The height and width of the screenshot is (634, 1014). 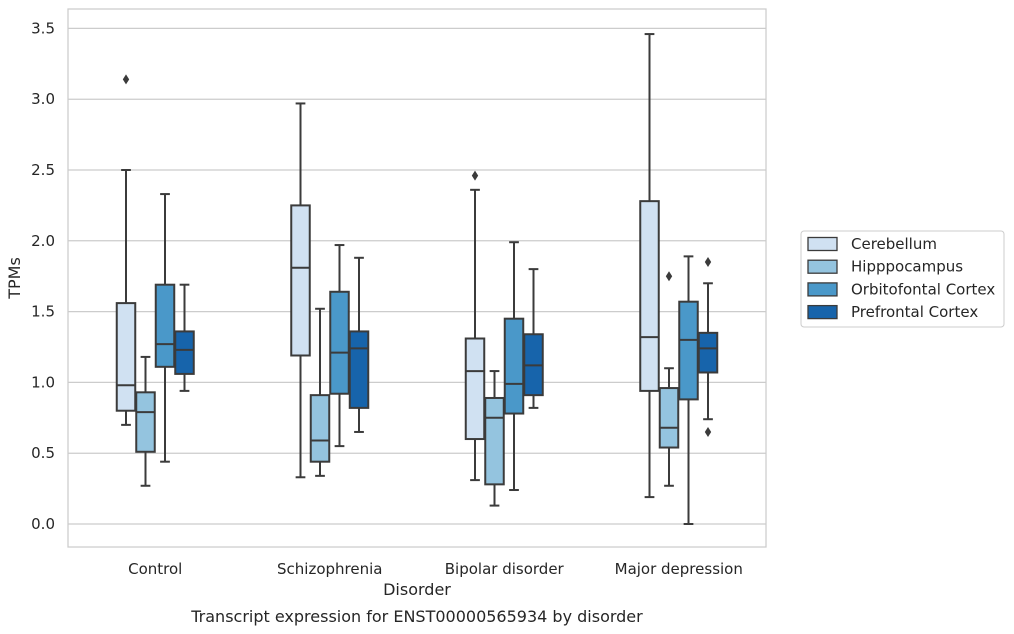 I want to click on legend-frame, so click(x=902, y=279).